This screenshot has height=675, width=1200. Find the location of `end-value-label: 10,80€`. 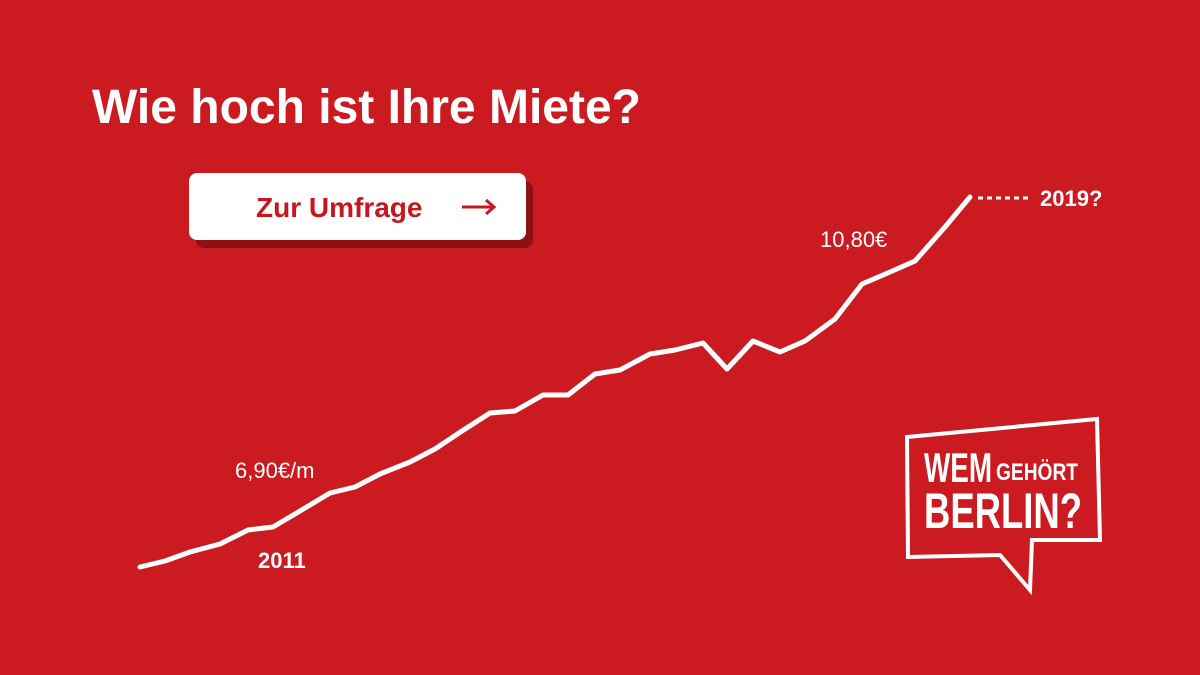

end-value-label: 10,80€ is located at coordinates (853, 239).